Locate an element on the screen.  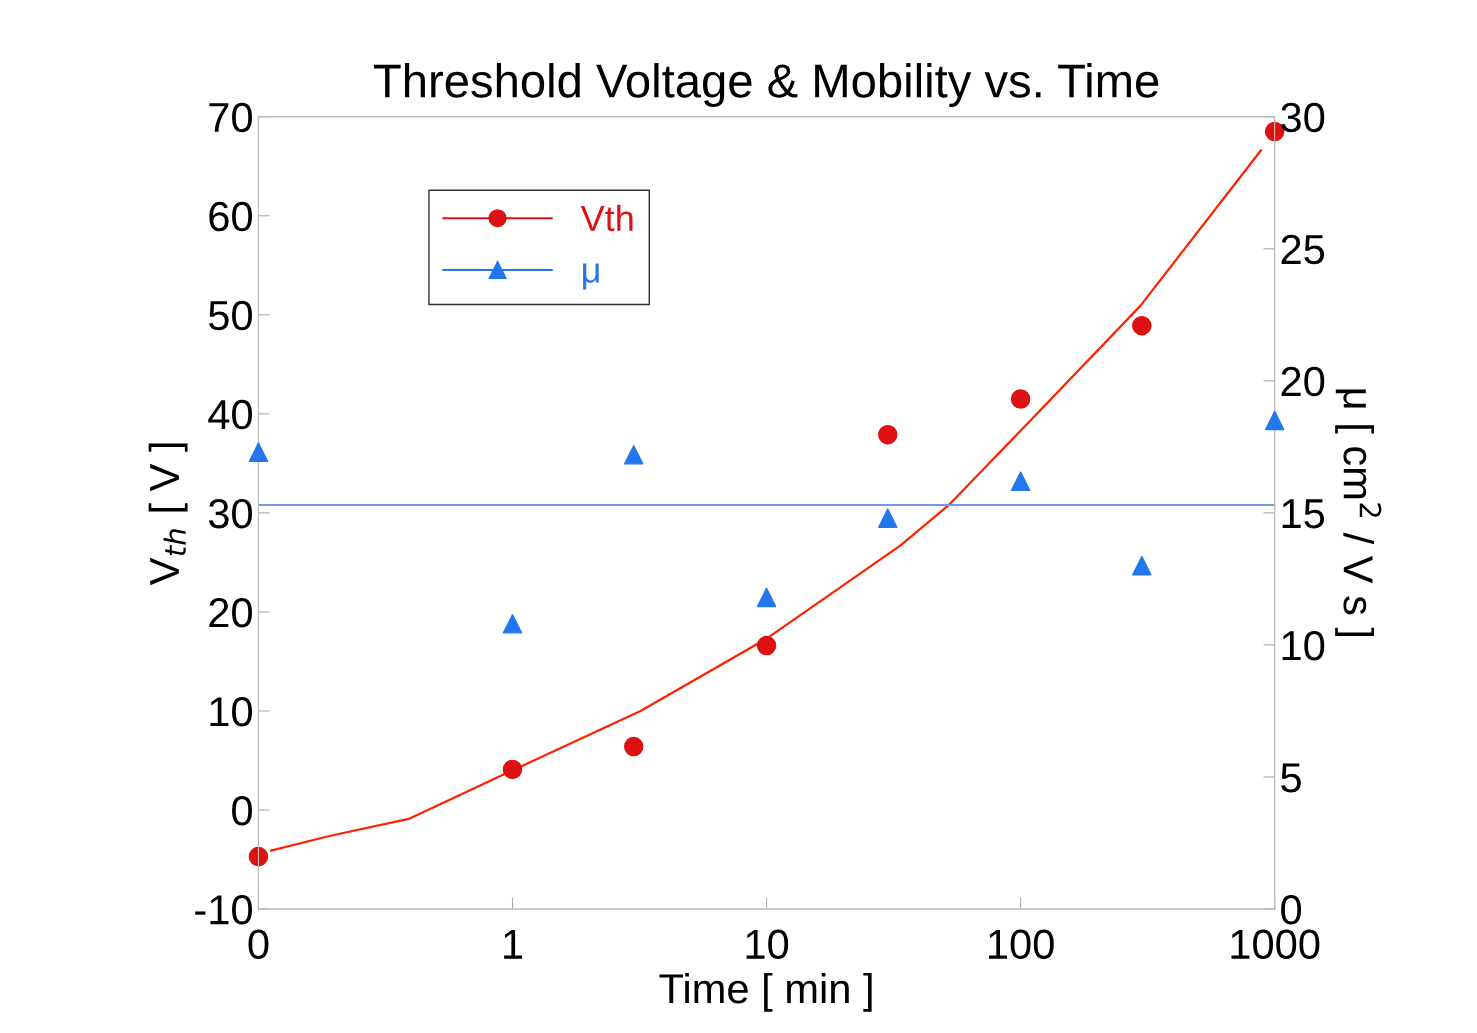
y2-tick-label: 20 is located at coordinates (1303, 381).